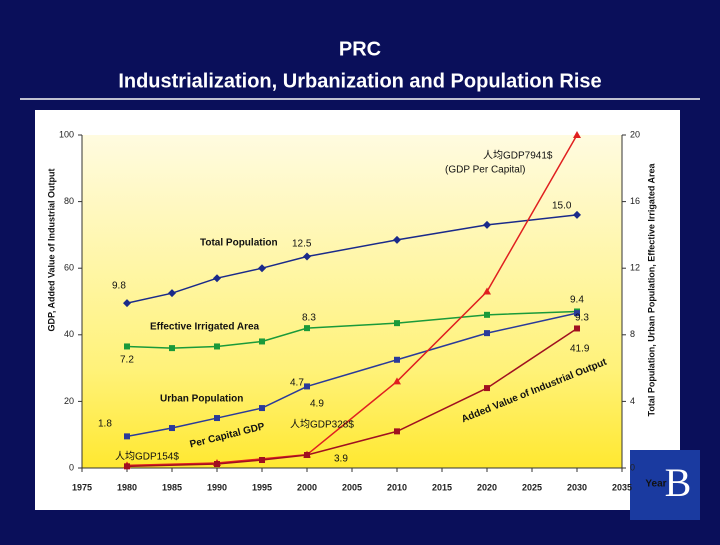 The height and width of the screenshot is (545, 720). What do you see at coordinates (217, 487) in the screenshot?
I see `x-tick-label: 1990` at bounding box center [217, 487].